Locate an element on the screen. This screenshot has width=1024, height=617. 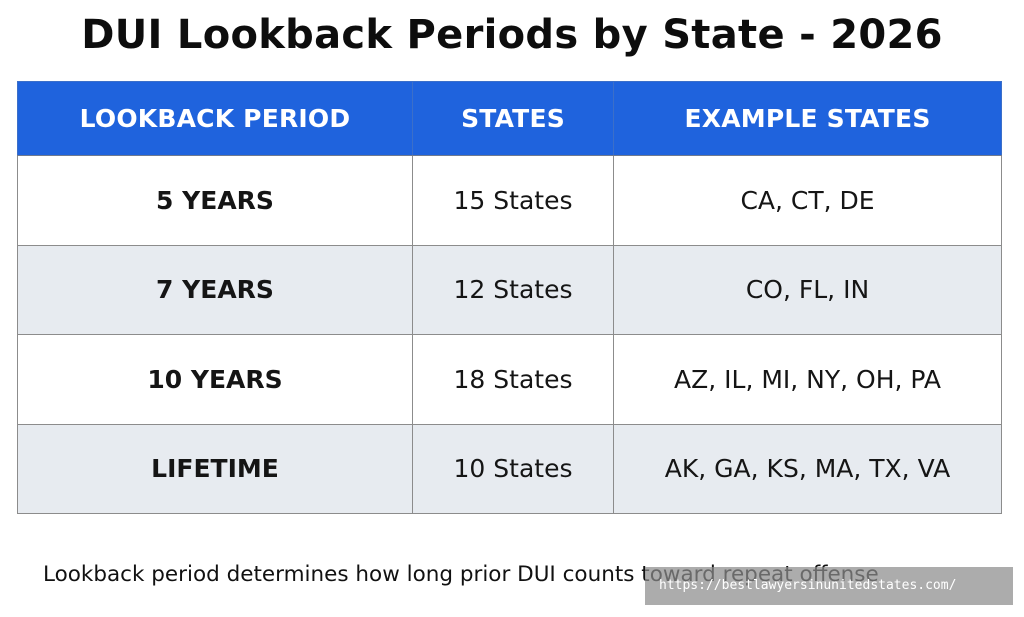
table-row: 7 YEARS 12 States CO, FL, IN is located at coordinates (509, 289).